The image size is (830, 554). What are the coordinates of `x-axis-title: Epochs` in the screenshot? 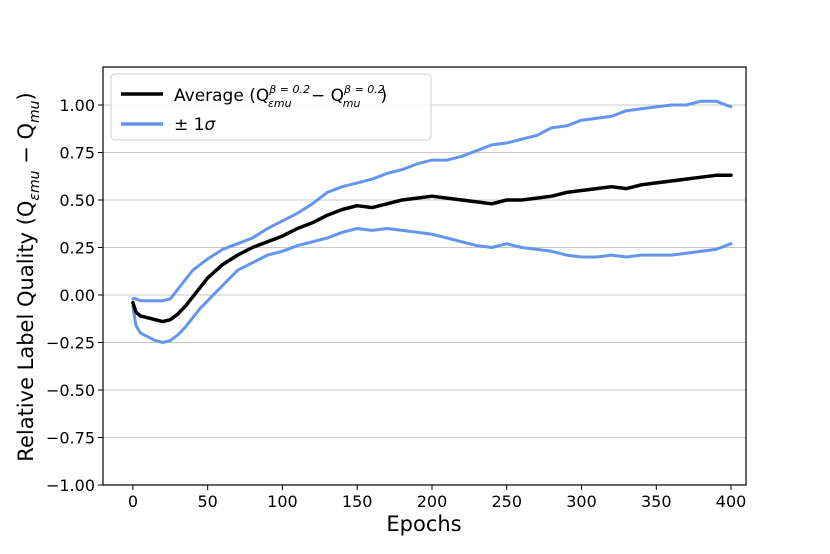 It's located at (423, 524).